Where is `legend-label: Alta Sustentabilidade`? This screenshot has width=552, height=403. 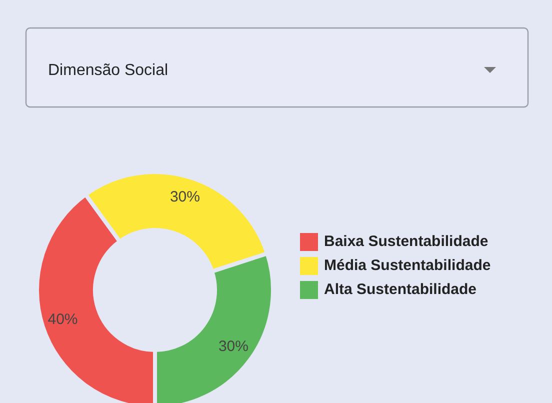
legend-label: Alta Sustentabilidade is located at coordinates (400, 289).